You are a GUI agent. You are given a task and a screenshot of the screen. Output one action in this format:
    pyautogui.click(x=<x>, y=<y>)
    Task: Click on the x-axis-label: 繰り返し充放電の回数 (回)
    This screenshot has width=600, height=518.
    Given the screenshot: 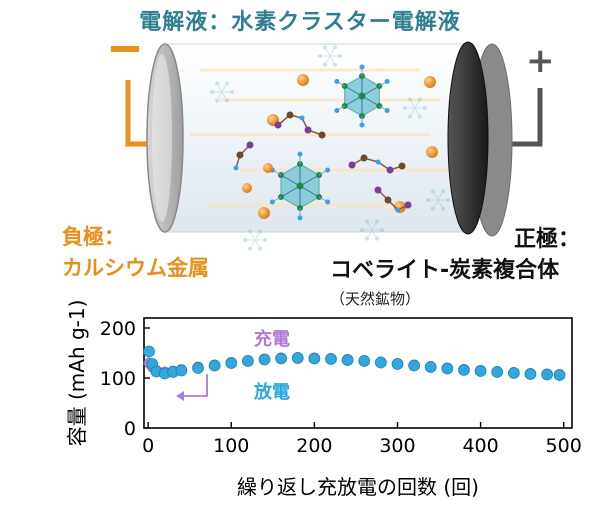 What is the action you would take?
    pyautogui.click(x=358, y=487)
    